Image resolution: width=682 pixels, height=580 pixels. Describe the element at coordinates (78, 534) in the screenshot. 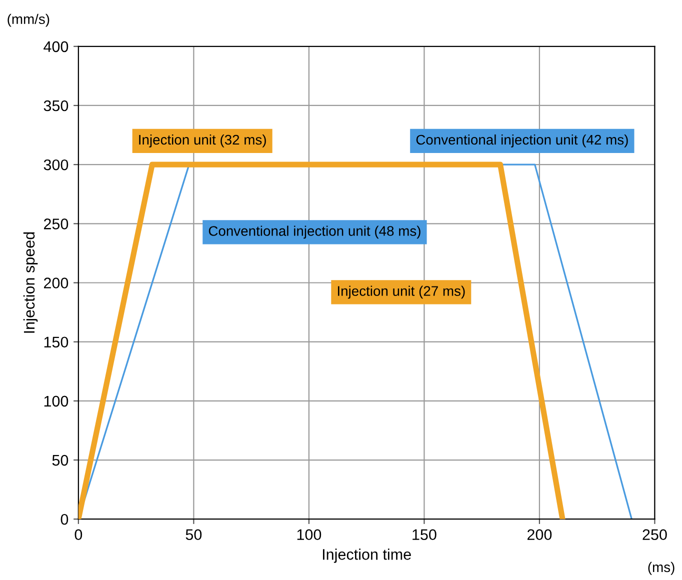

I see `x-tick-label: 0` at that location.